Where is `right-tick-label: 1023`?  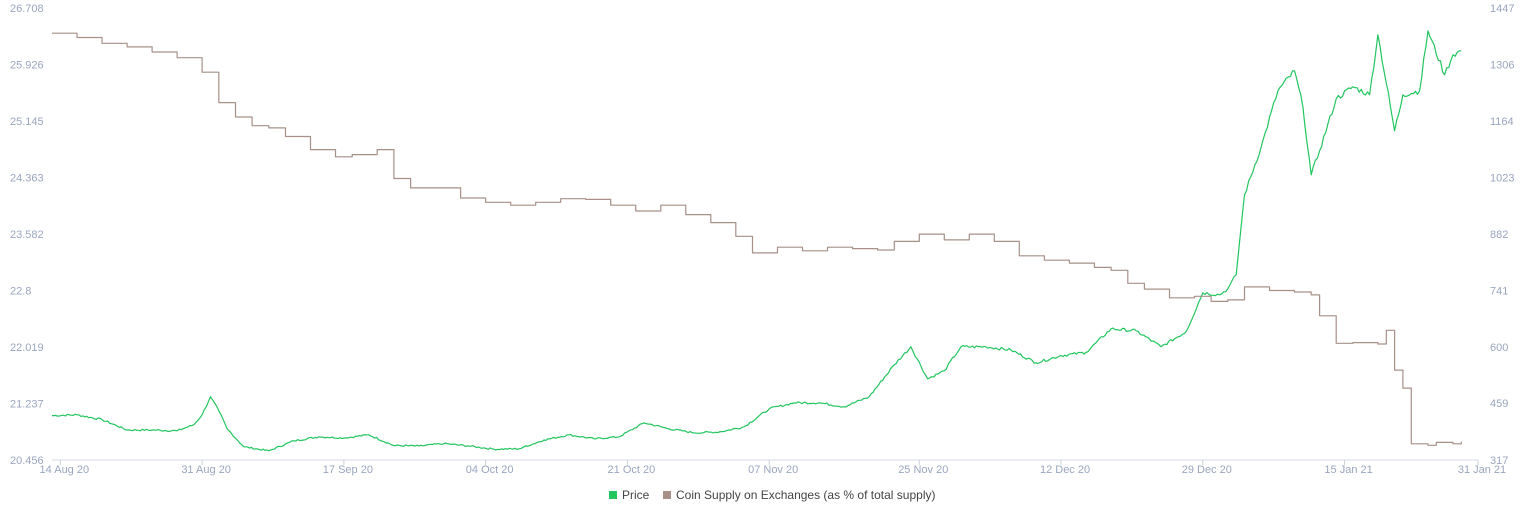 right-tick-label: 1023 is located at coordinates (1502, 179).